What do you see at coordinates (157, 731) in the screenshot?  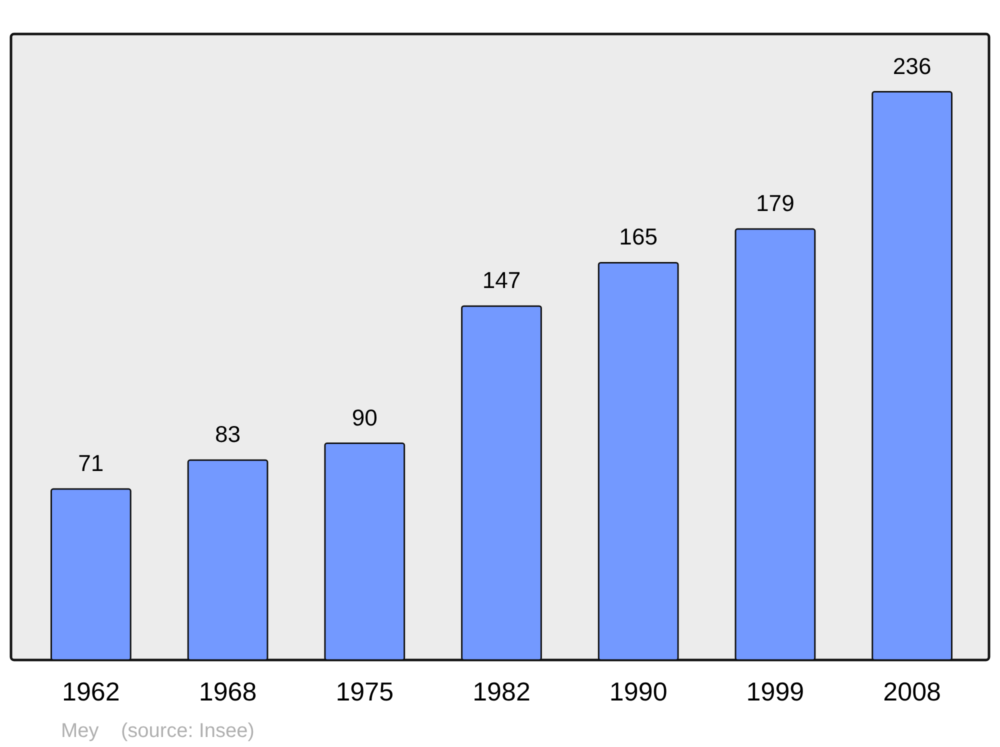 I see `text: Mey (source: Insee)` at bounding box center [157, 731].